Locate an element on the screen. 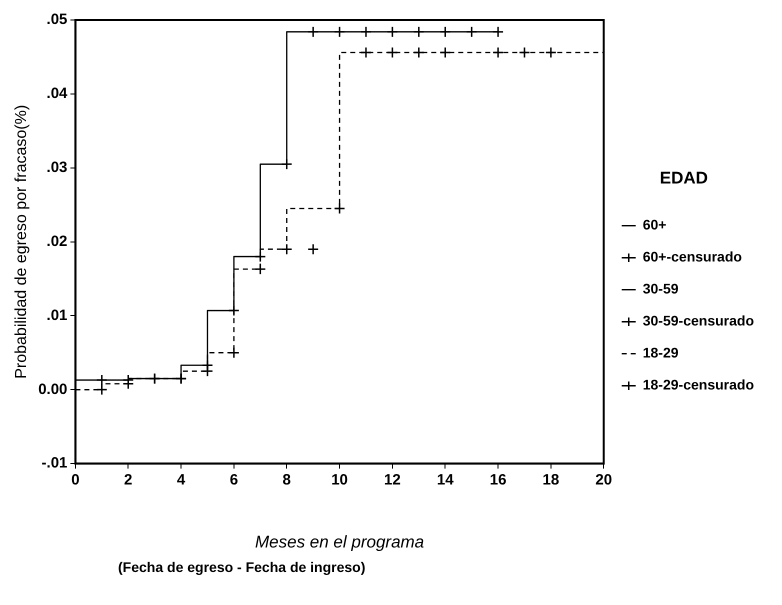 Image resolution: width=782 pixels, height=605 pixels. text: (Fecha de egreso - Fecha de ingreso) is located at coordinates (242, 567).